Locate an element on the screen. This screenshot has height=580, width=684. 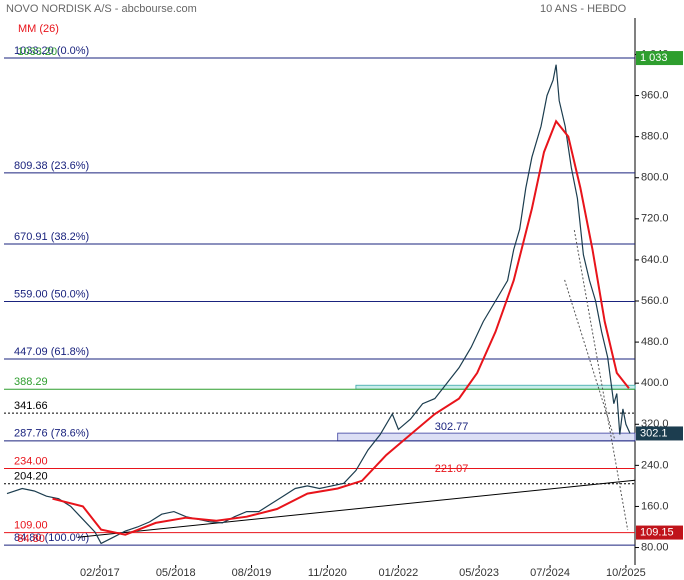
x-tick-label: 01/2022 is located at coordinates (398, 573).